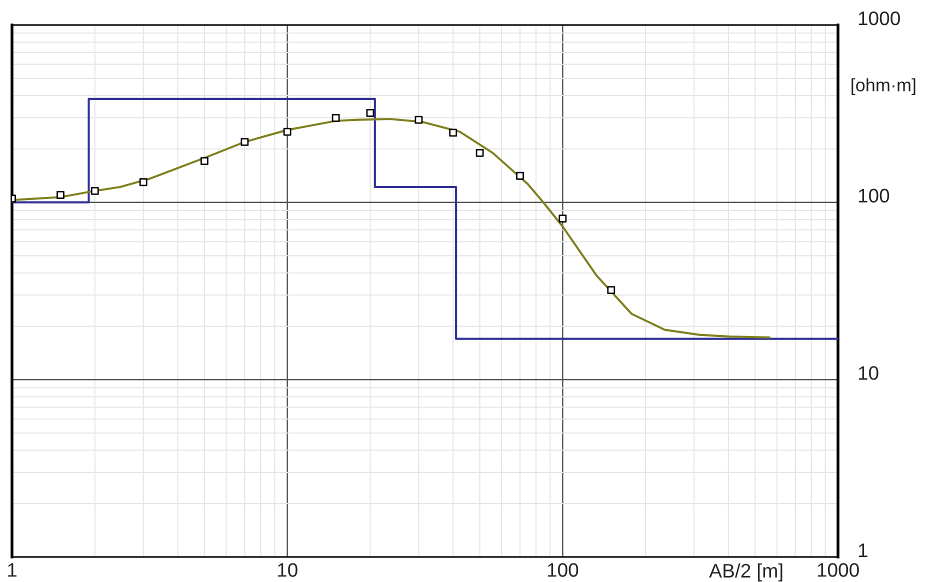 This screenshot has height=582, width=927. I want to click on y-tick-label: 10, so click(868, 373).